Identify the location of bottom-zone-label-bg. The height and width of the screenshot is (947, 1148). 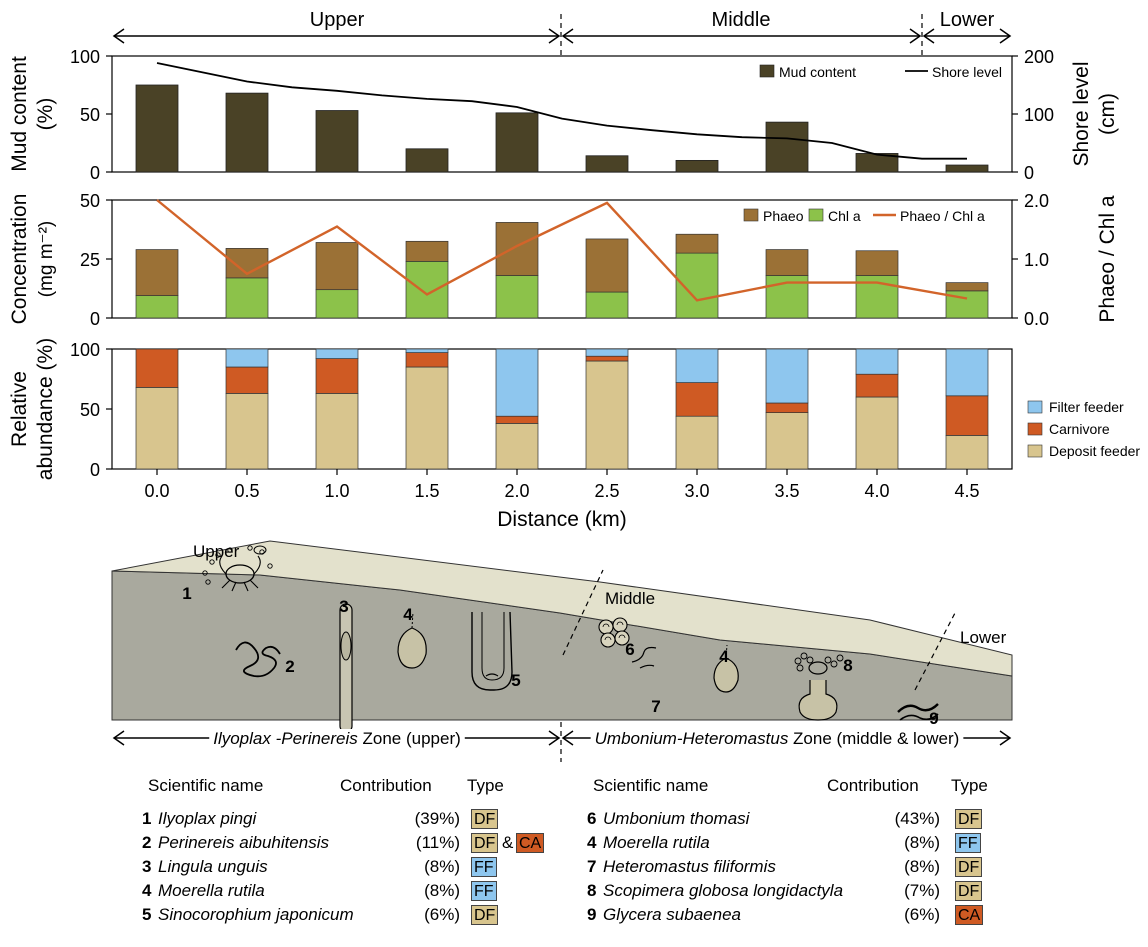
(777, 738).